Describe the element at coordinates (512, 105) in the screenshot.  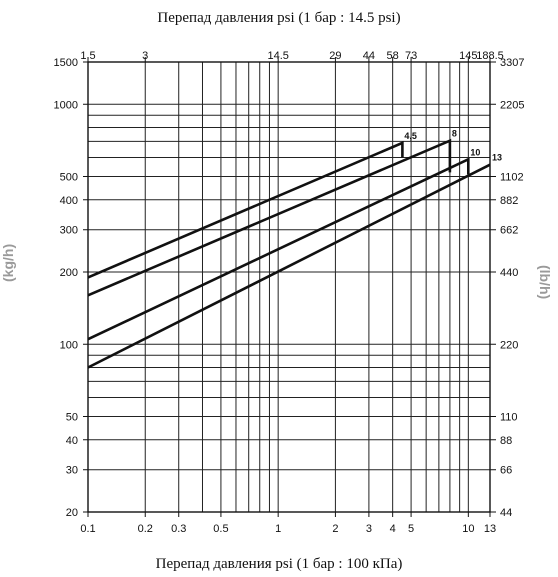
I see `y-tick-label-right: 2205` at that location.